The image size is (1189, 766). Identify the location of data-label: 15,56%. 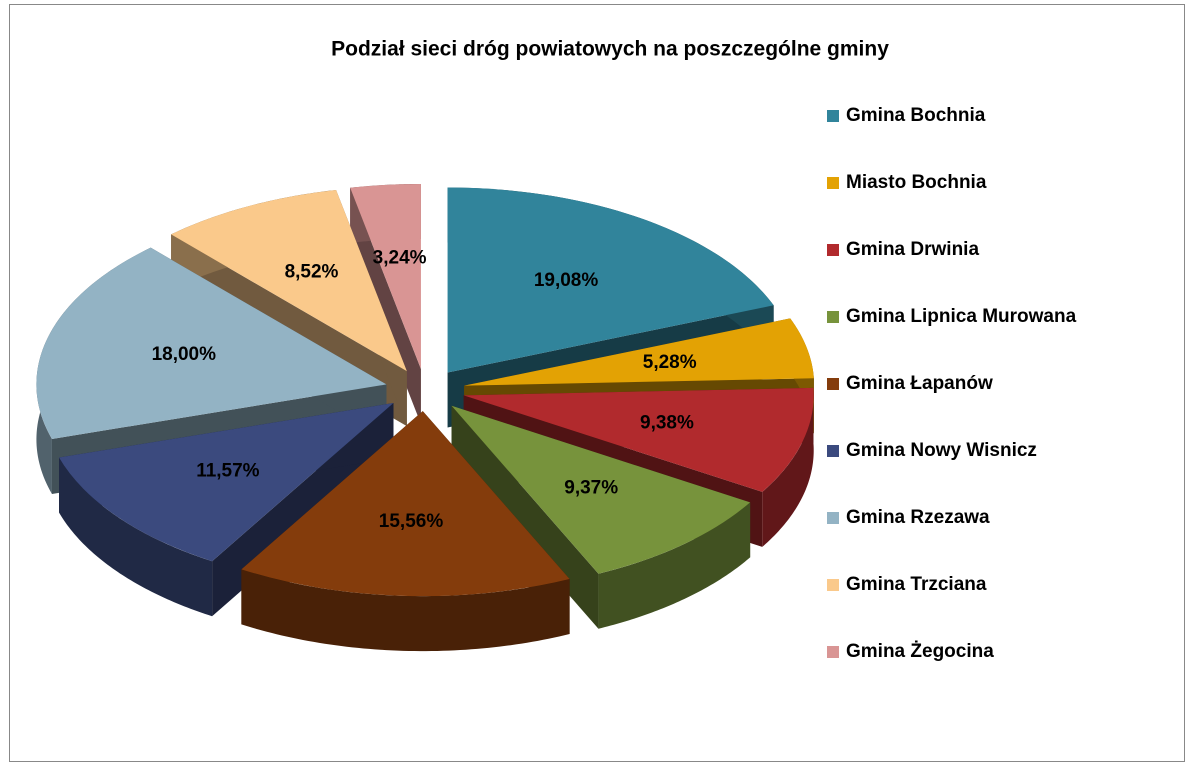
(411, 521).